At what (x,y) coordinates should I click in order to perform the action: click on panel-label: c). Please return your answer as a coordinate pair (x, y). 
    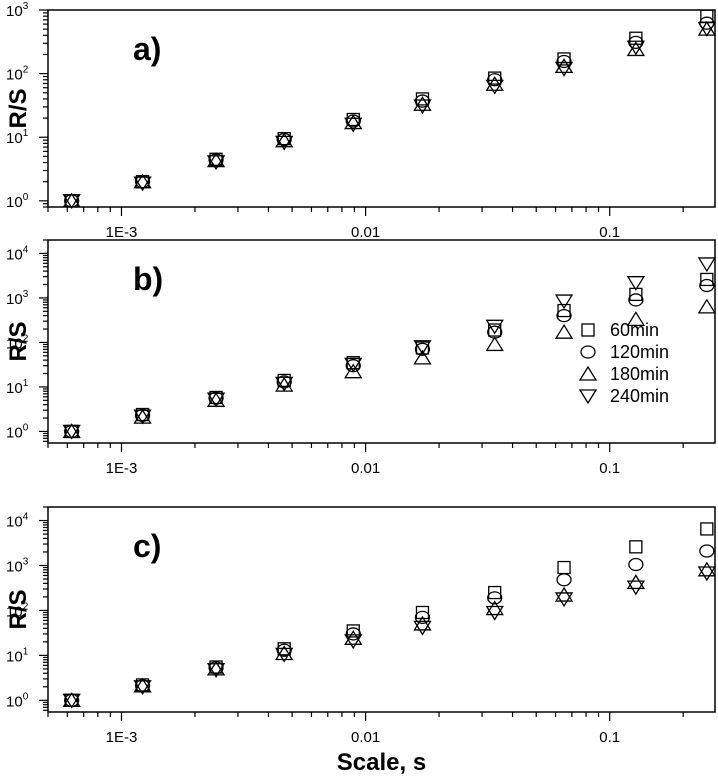
    Looking at the image, I should click on (147, 546).